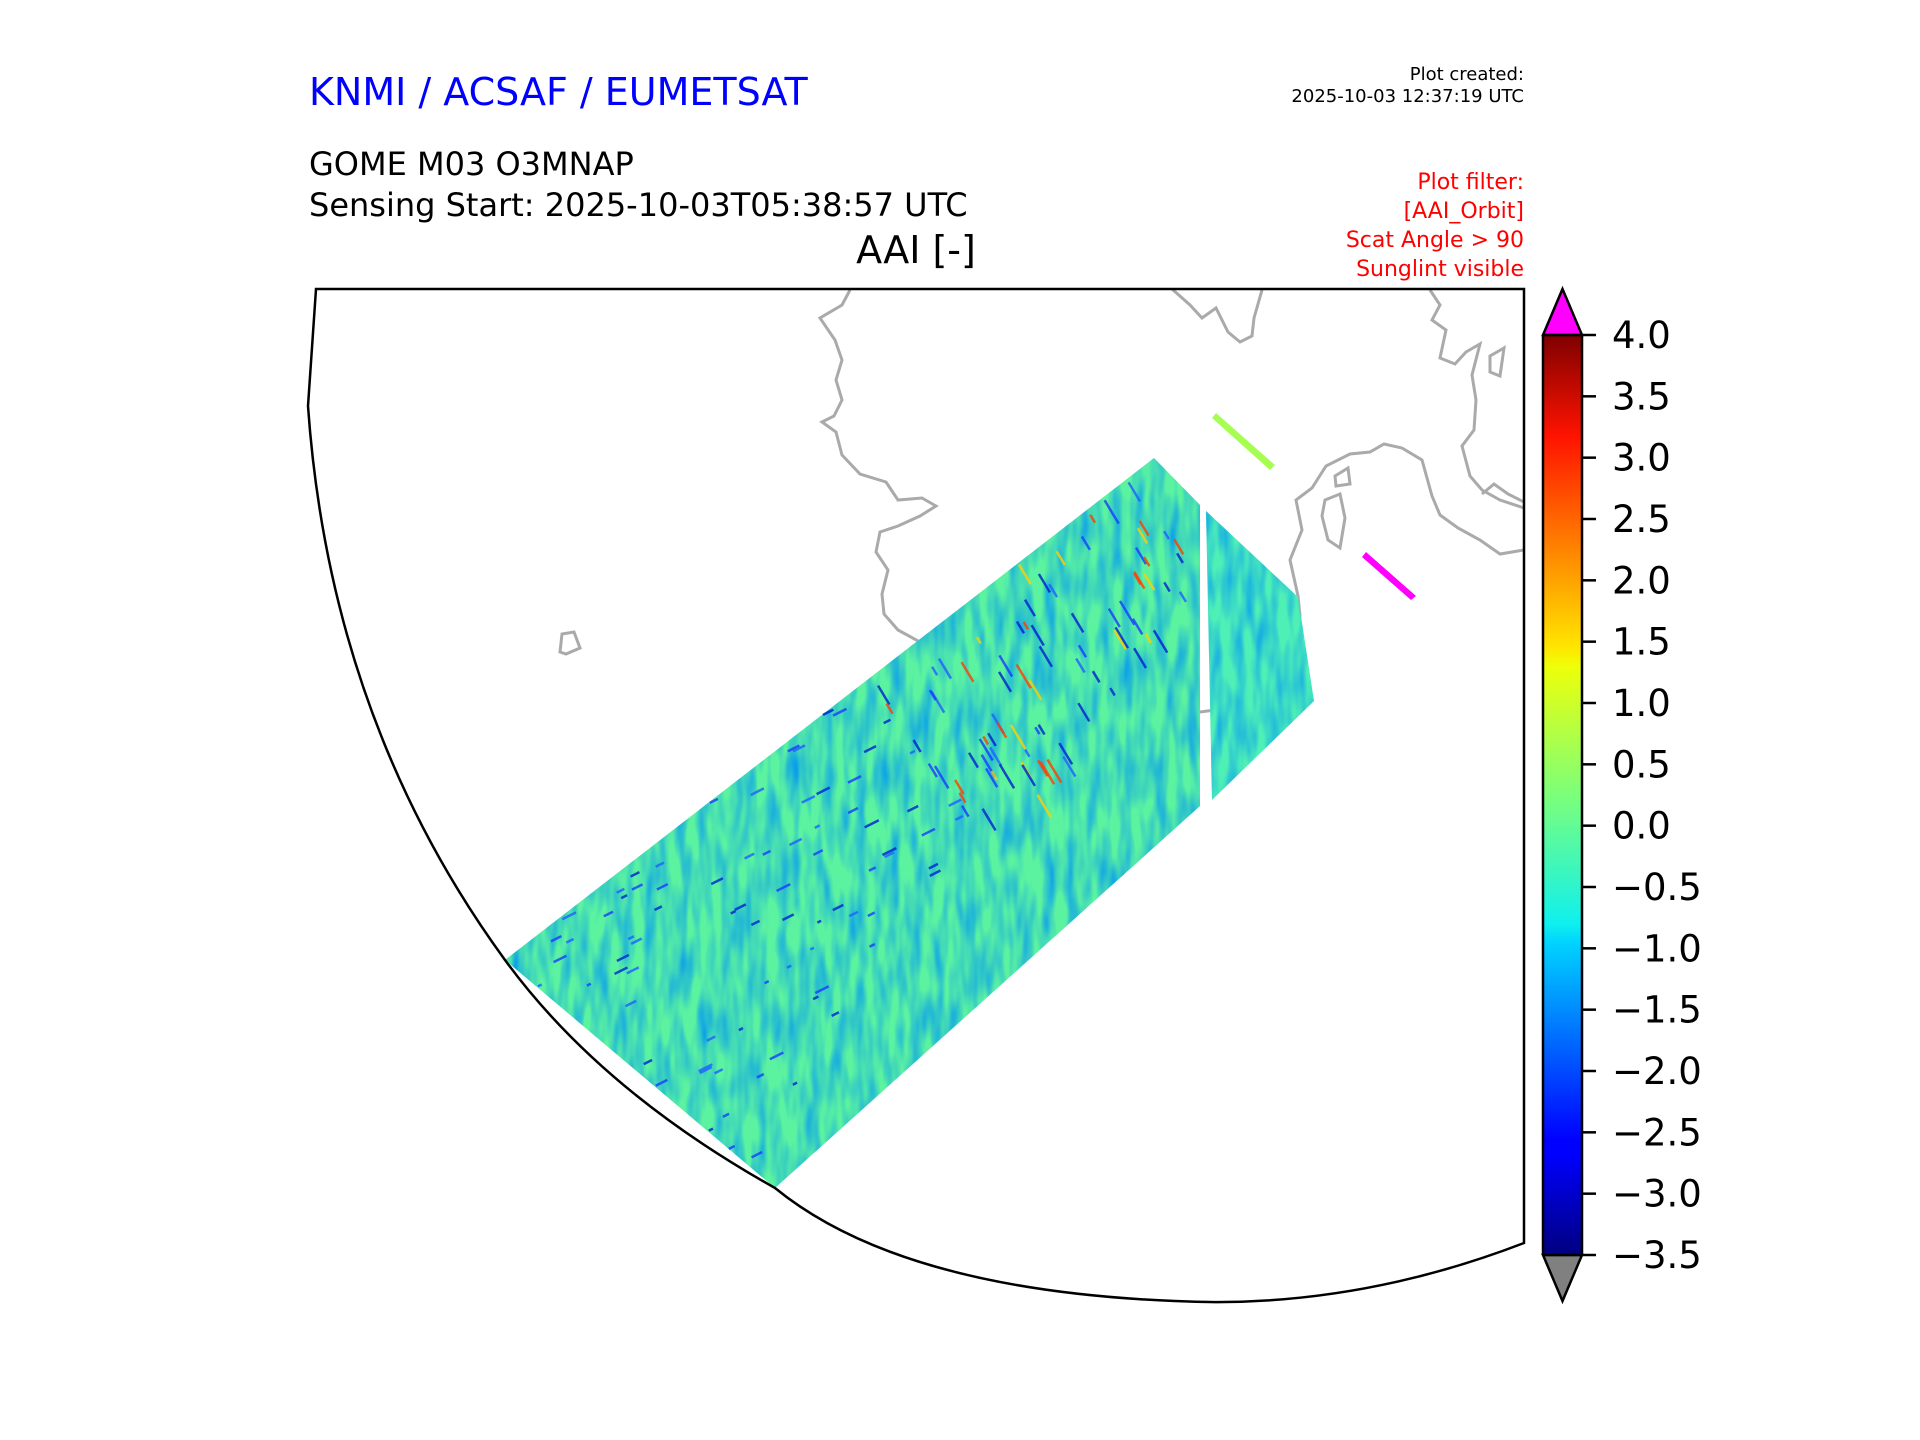 The width and height of the screenshot is (1920, 1440). I want to click on colorbar-under-triangle, so click(1562, 1279).